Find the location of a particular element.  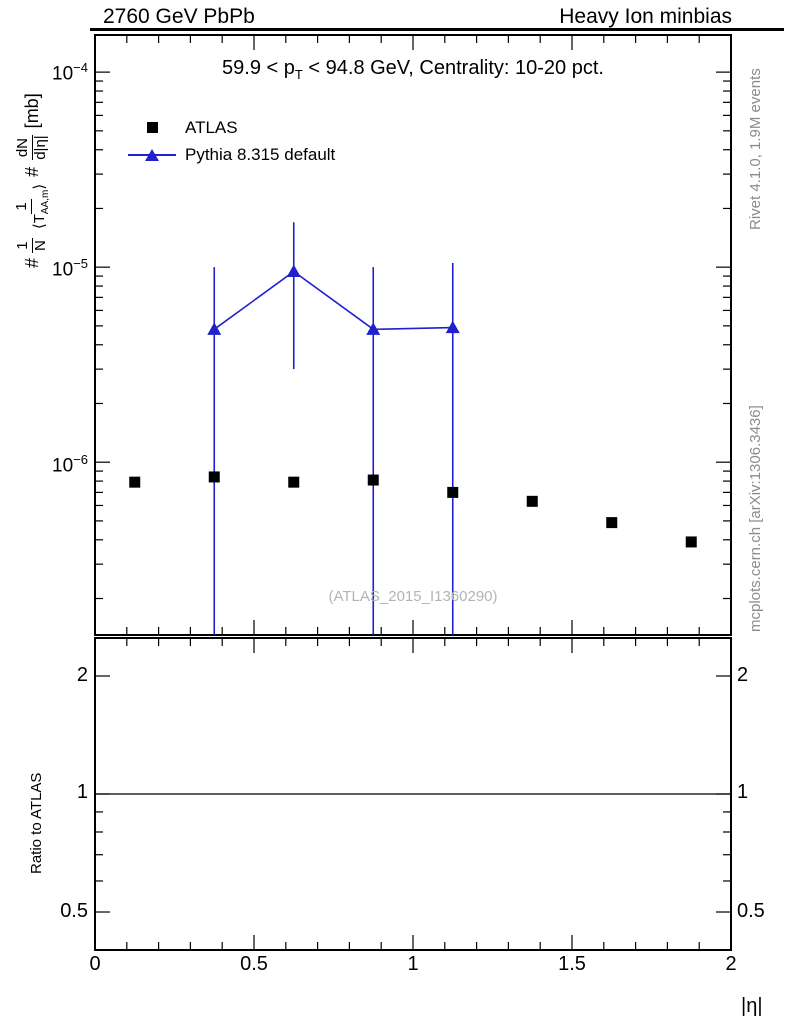

legend-item-atlas: ATLAS is located at coordinates (231, 127).